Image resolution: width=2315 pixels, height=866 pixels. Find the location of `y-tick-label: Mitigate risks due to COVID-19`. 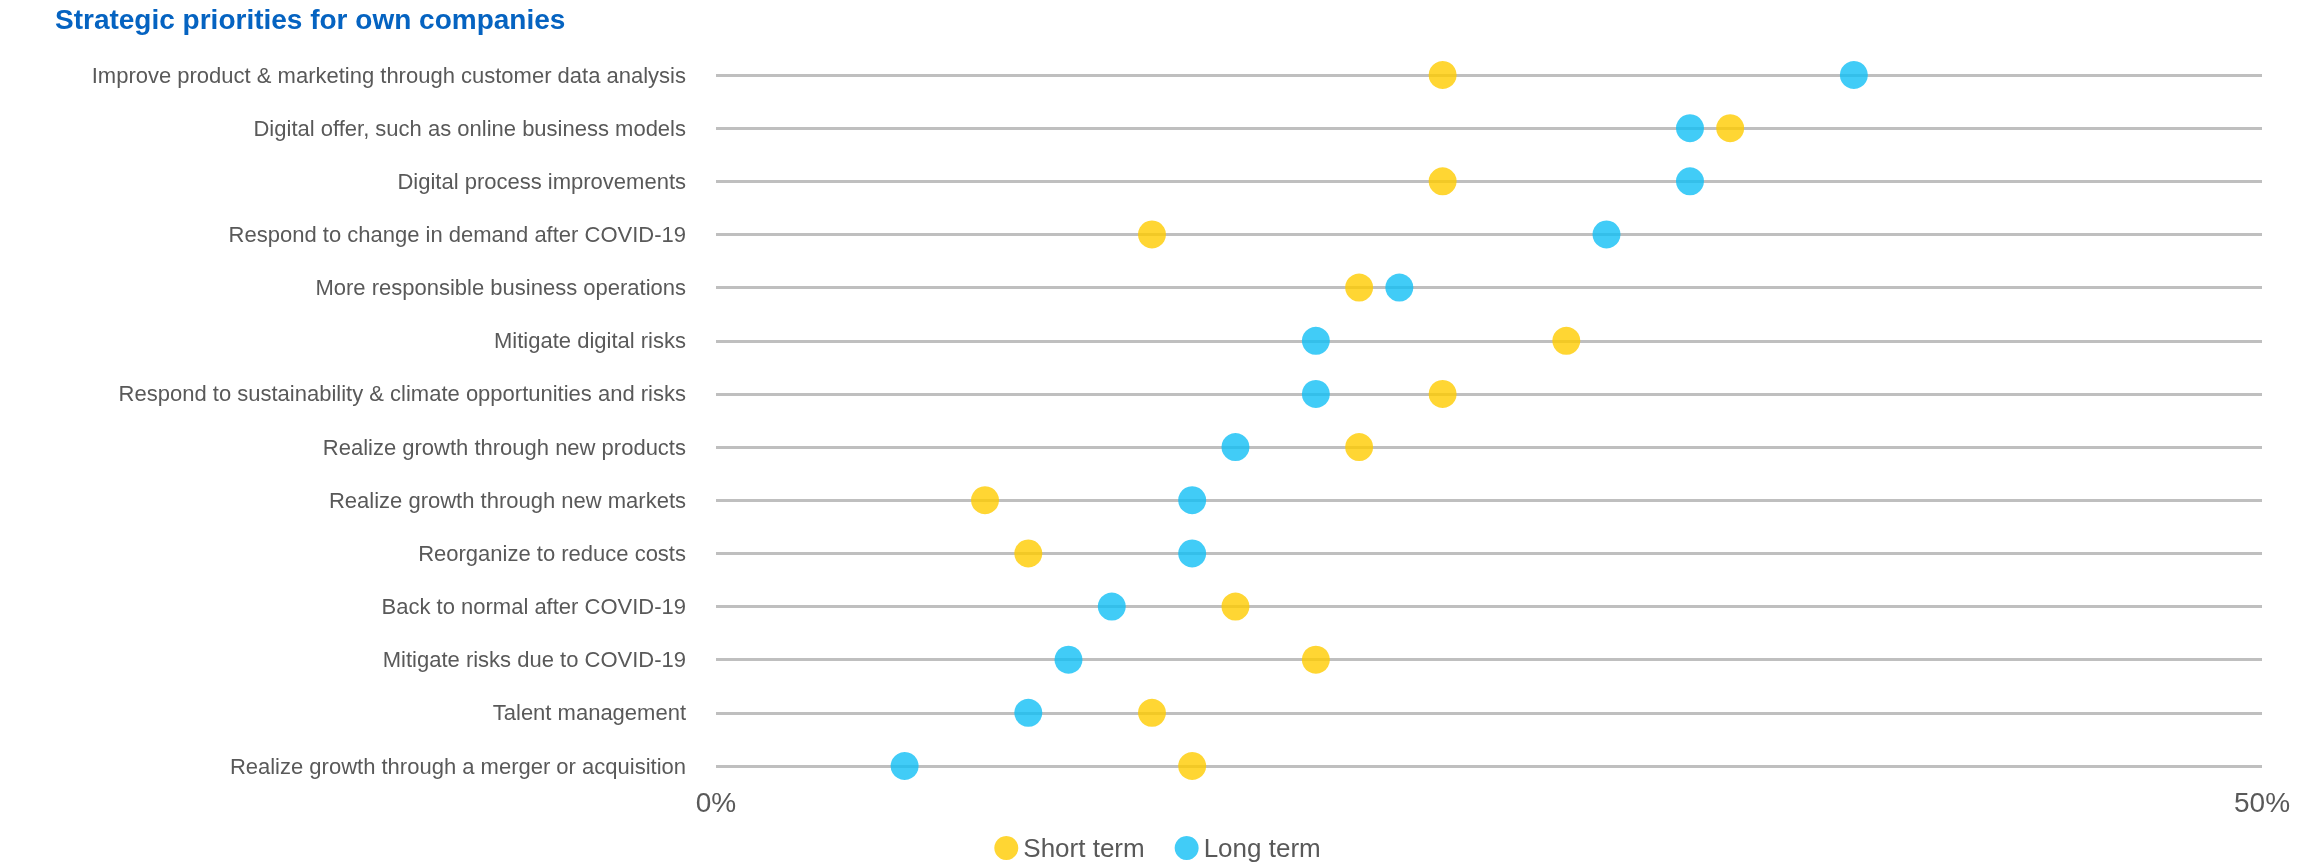

y-tick-label: Mitigate risks due to COVID-19 is located at coordinates (534, 660).